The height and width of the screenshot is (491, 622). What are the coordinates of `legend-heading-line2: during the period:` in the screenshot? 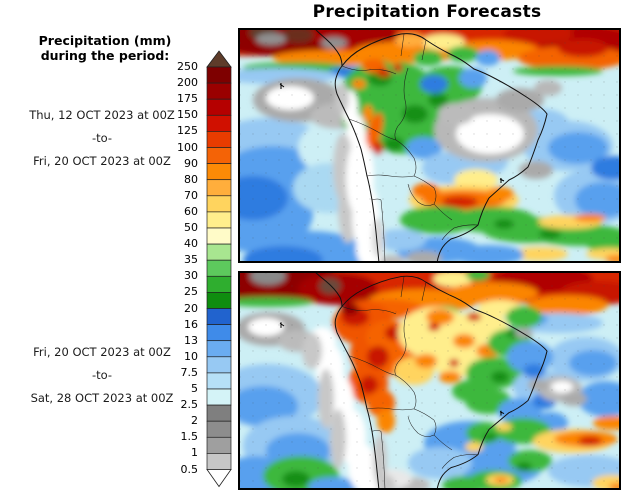 It's located at (105, 55).